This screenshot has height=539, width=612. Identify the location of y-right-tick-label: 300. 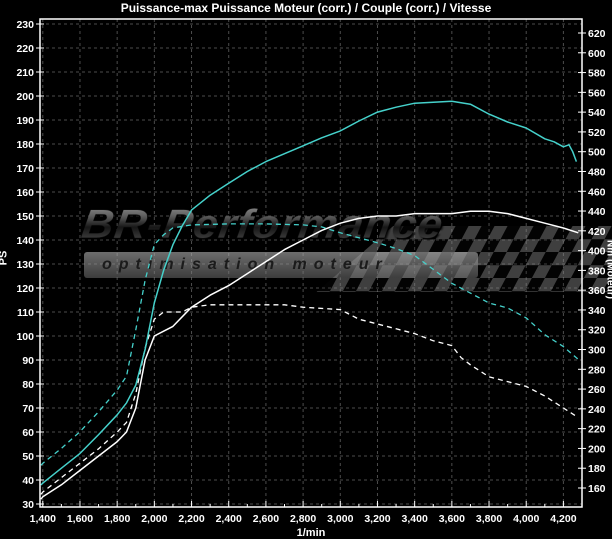
(597, 351).